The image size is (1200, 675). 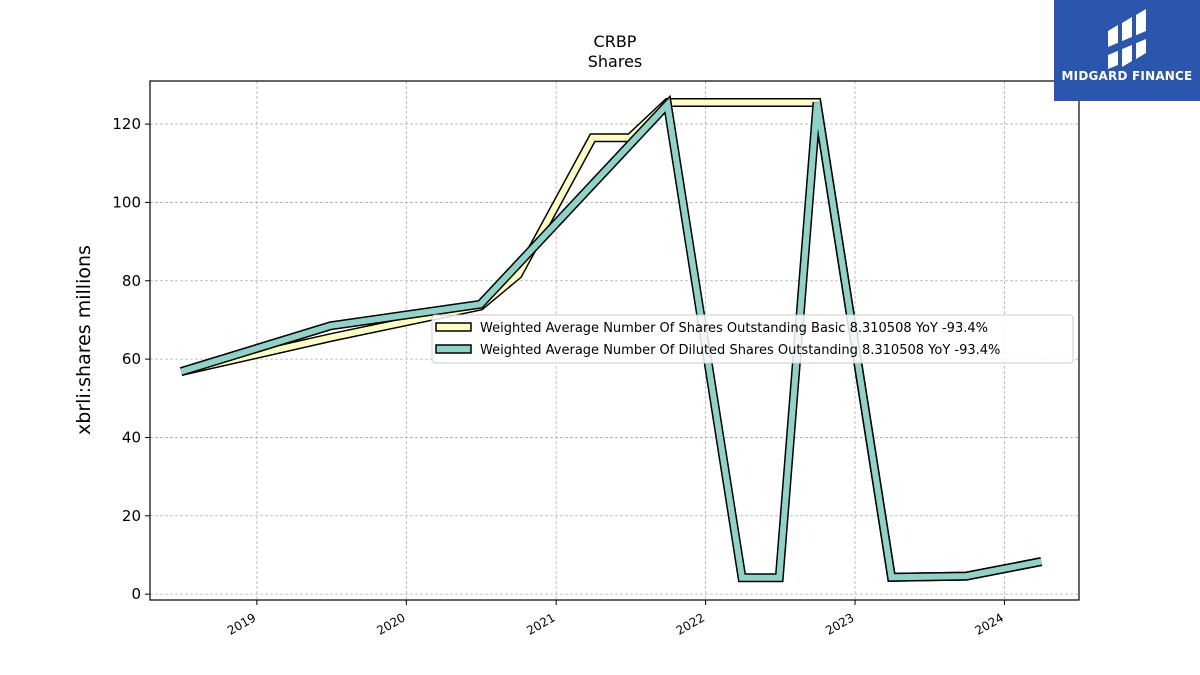 I want to click on x-tick-label: 2023, so click(x=839, y=623).